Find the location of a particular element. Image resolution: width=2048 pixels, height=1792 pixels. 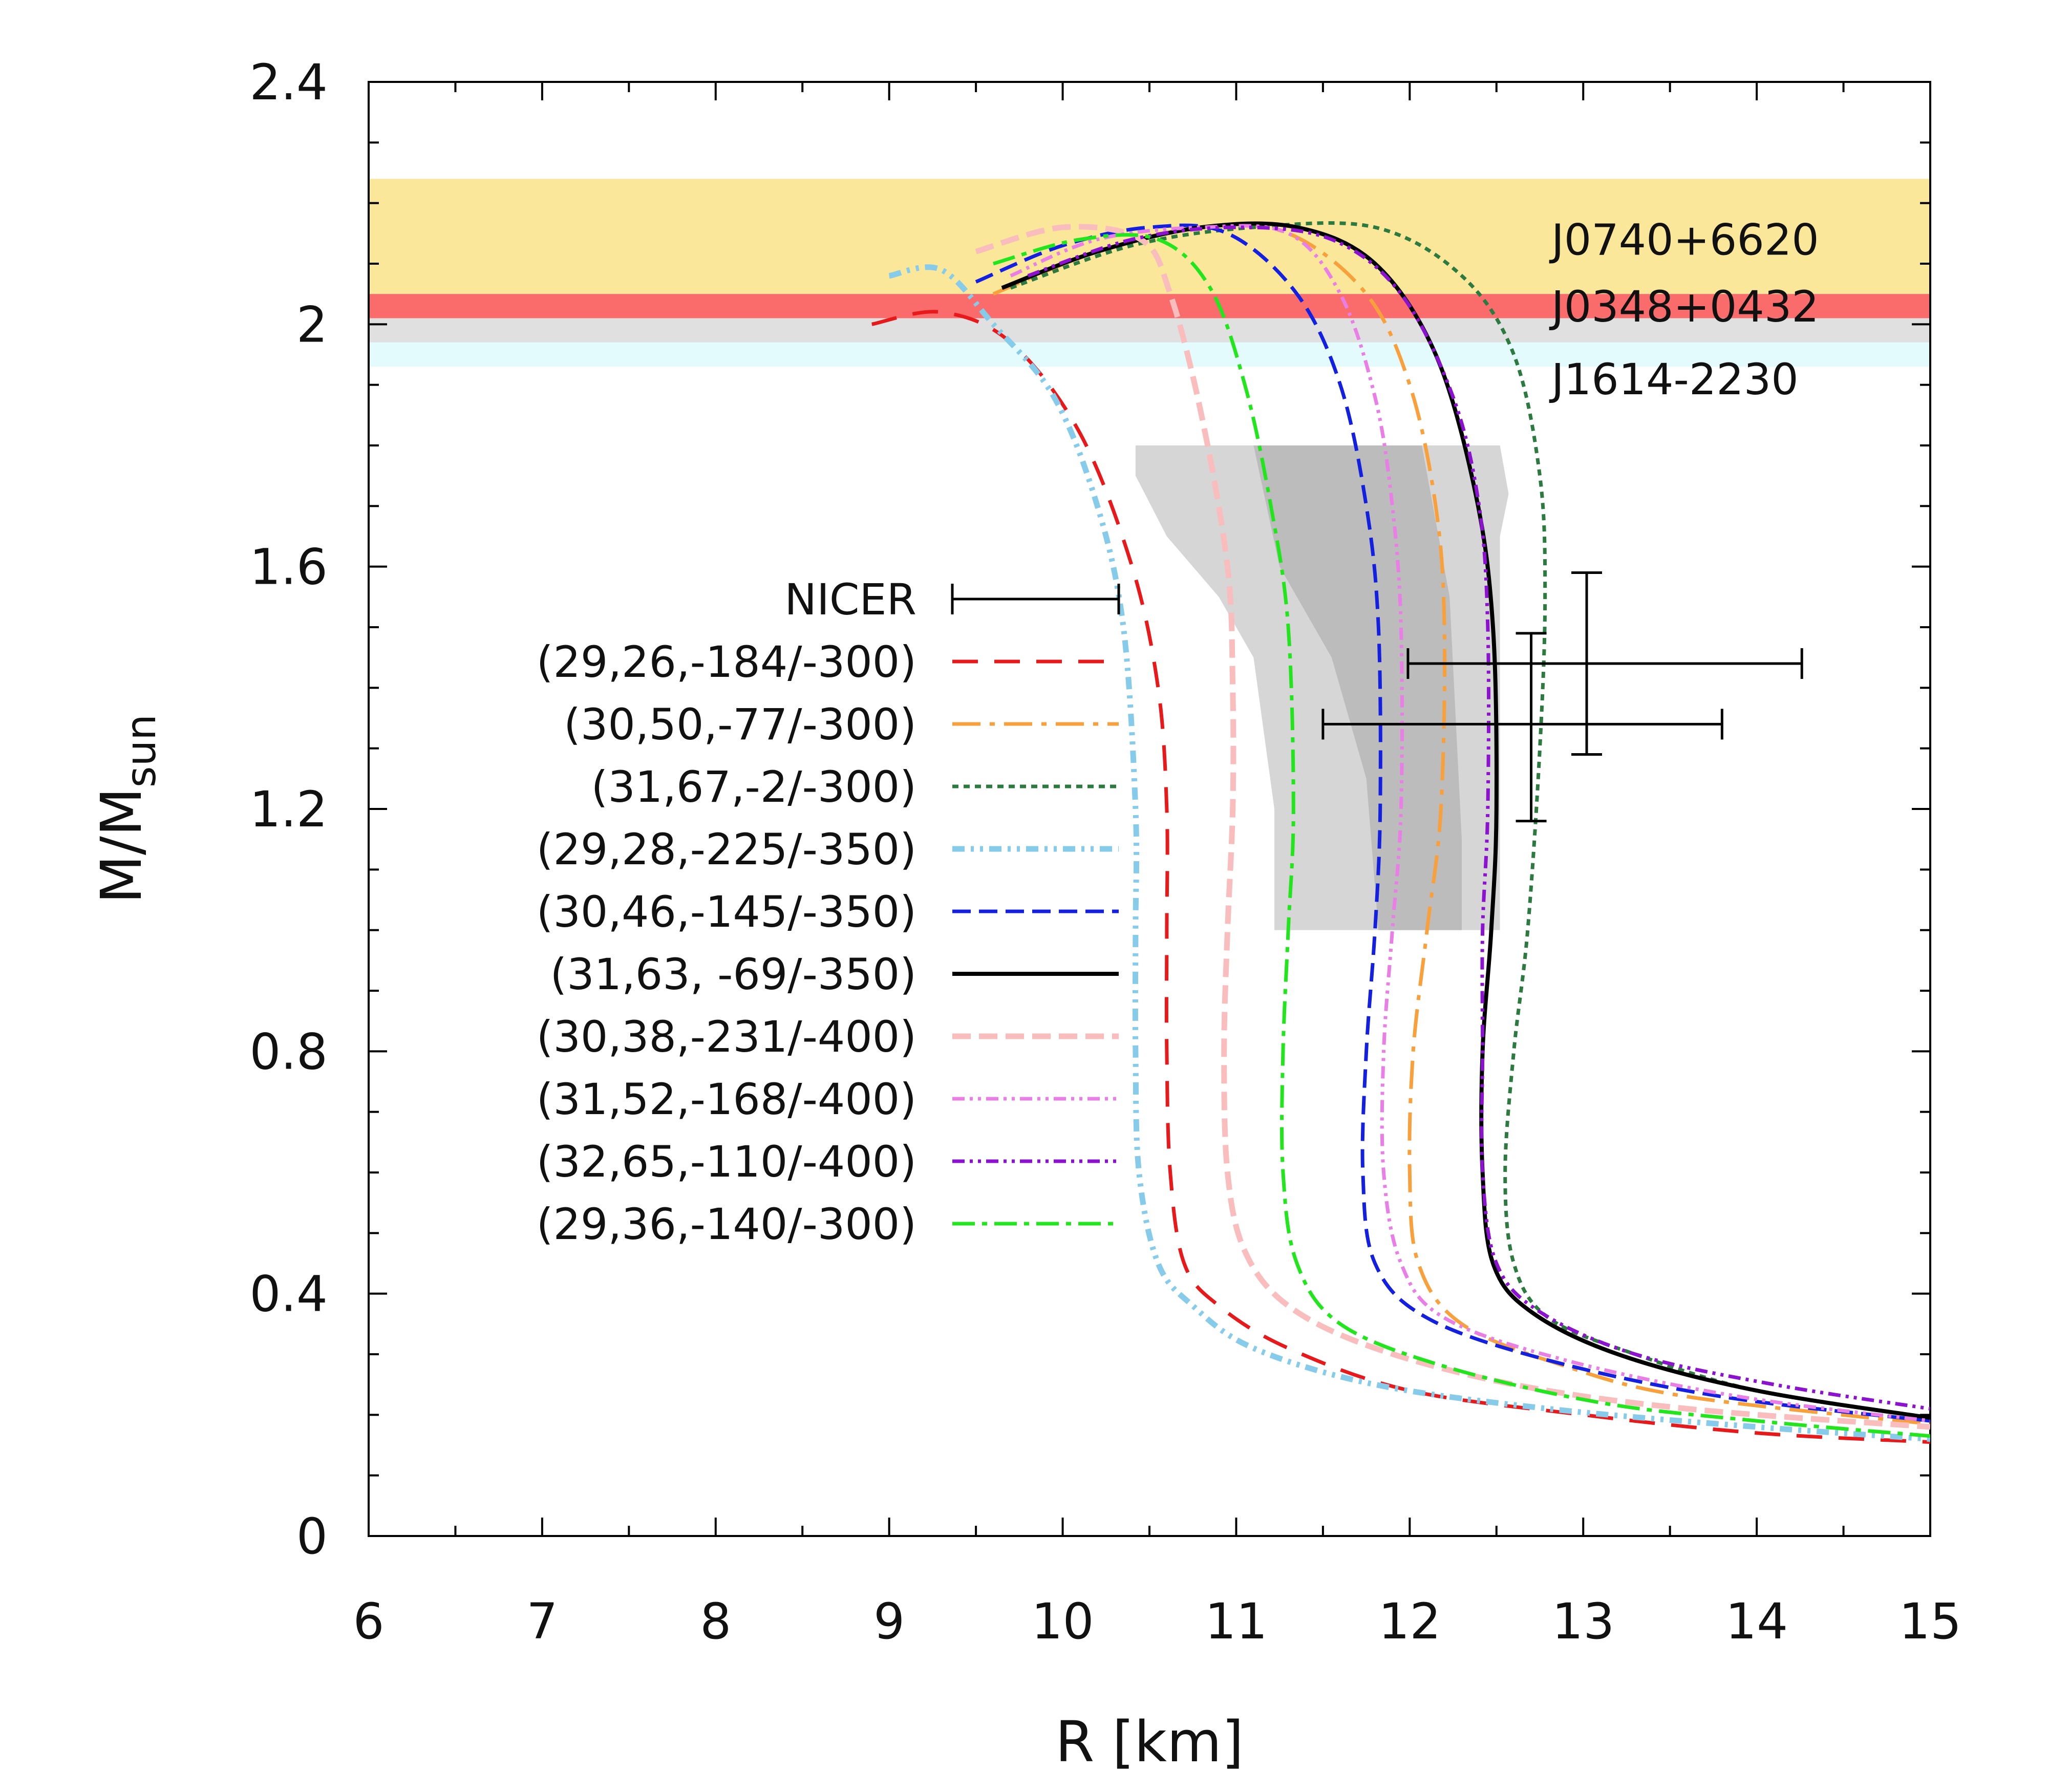

x-tick-label: 9 is located at coordinates (889, 1621).